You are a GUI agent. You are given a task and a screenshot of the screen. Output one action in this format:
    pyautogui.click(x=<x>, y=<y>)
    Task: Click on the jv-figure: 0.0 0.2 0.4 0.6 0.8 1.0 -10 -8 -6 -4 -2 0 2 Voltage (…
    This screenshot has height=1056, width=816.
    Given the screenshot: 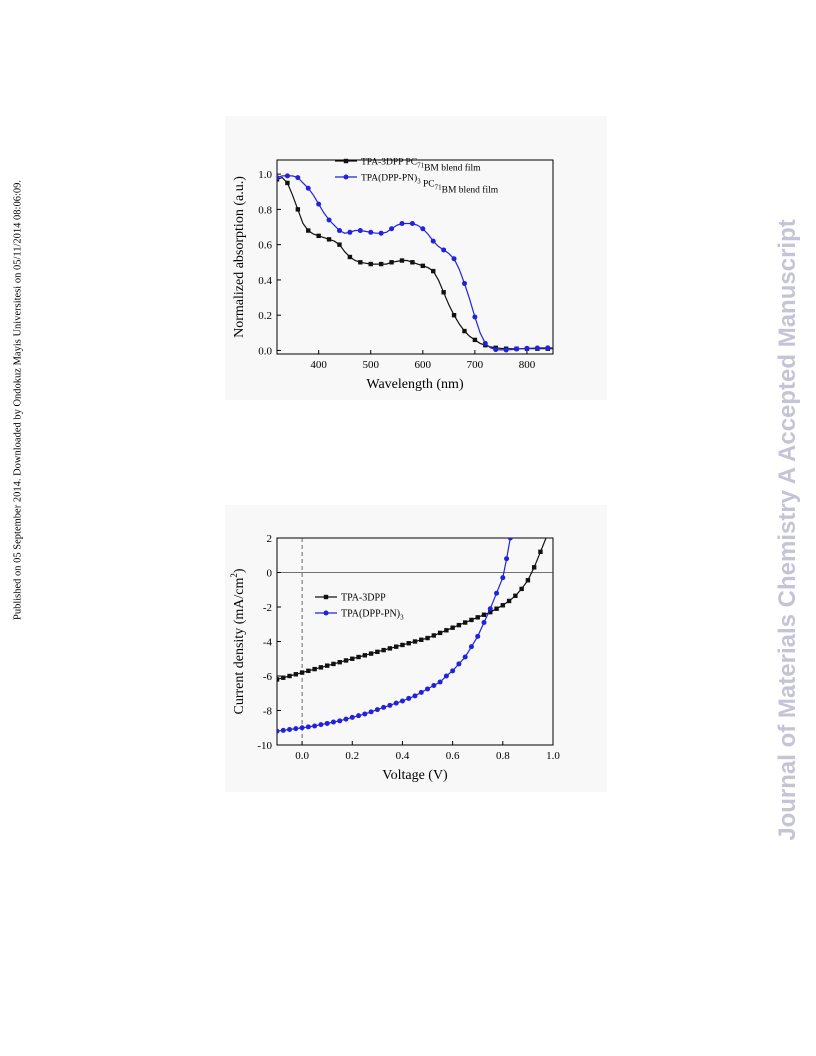 What is the action you would take?
    pyautogui.click(x=416, y=648)
    